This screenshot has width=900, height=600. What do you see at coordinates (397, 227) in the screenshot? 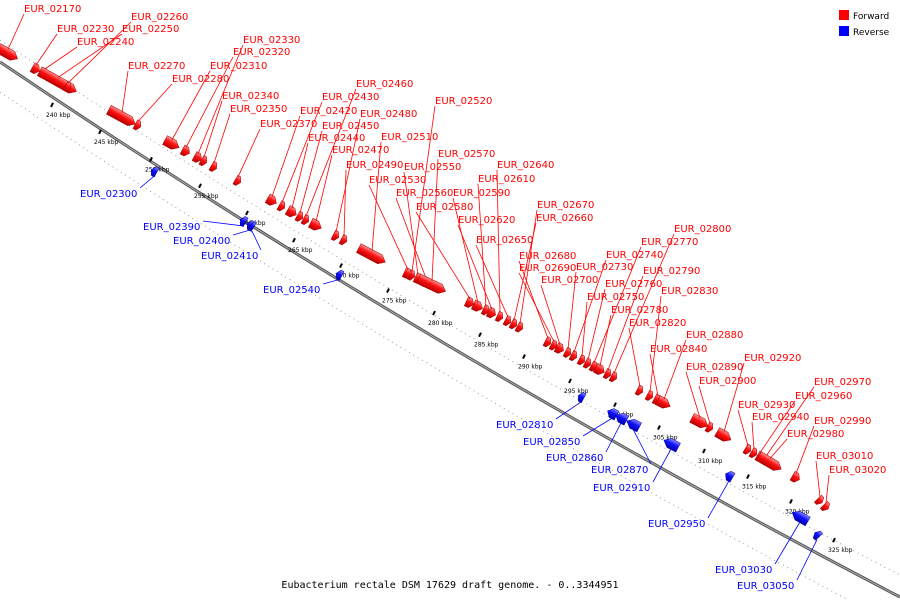
I see `forward-gene: EUR_02530` at bounding box center [397, 227].